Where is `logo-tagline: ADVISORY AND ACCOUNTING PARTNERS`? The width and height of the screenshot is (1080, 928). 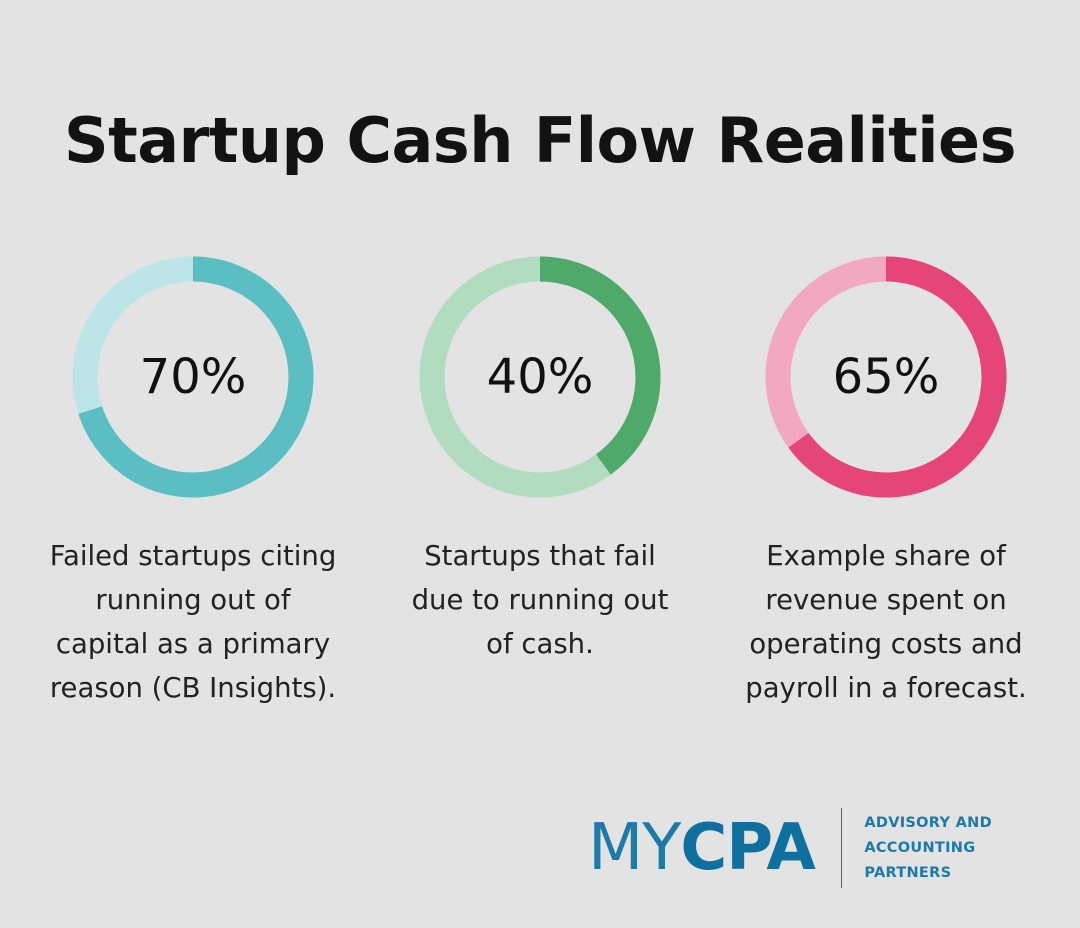
logo-tagline: ADVISORY AND ACCOUNTING PARTNERS is located at coordinates (928, 848).